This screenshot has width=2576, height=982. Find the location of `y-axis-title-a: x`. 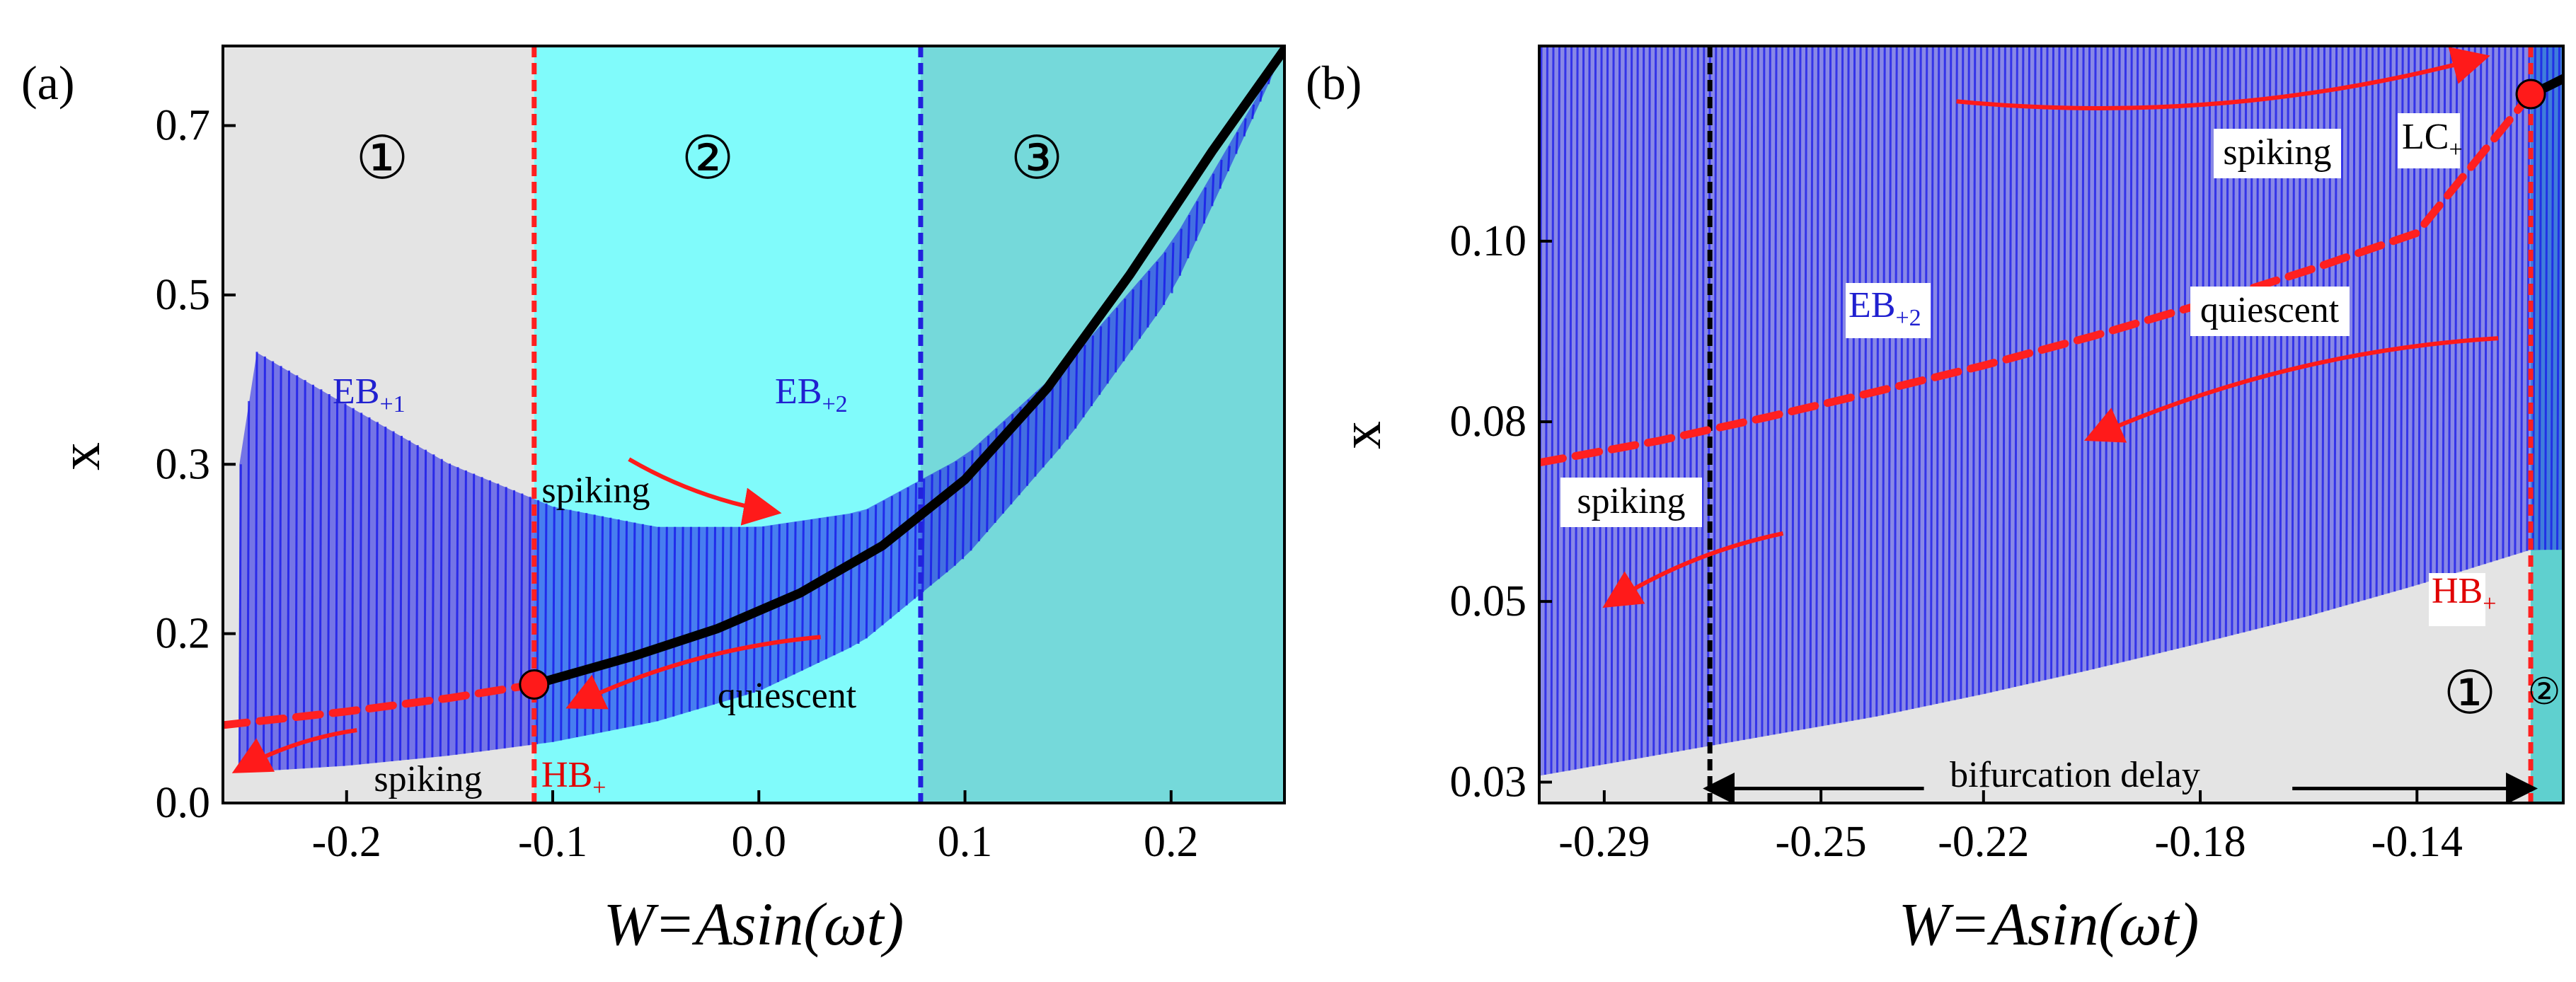

y-axis-title-a: x is located at coordinates (81, 456).